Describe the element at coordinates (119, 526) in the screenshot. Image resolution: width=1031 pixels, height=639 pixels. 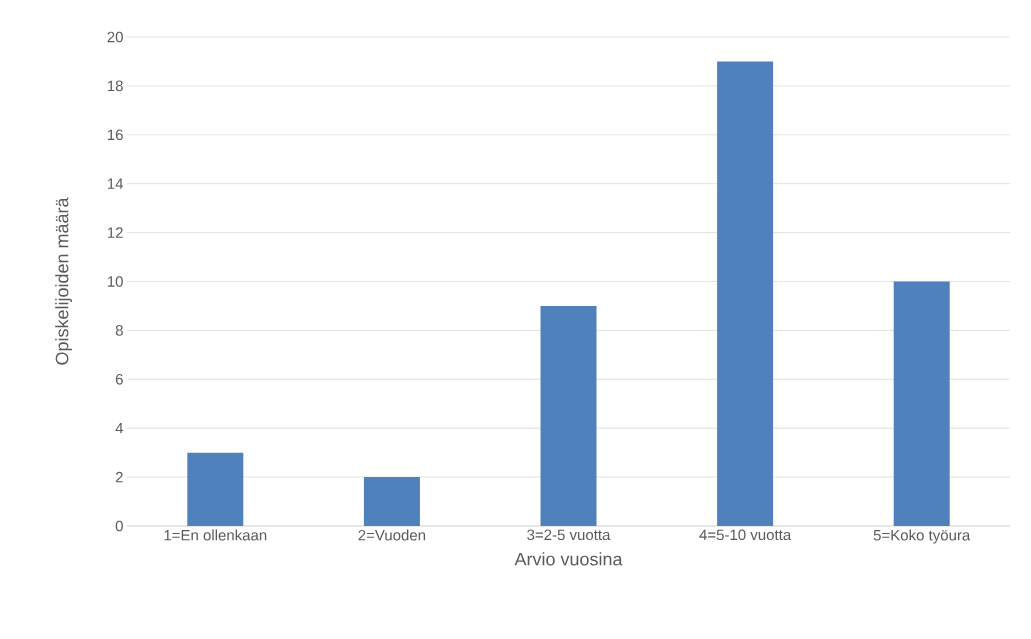
I see `y-tick-label: 0` at that location.